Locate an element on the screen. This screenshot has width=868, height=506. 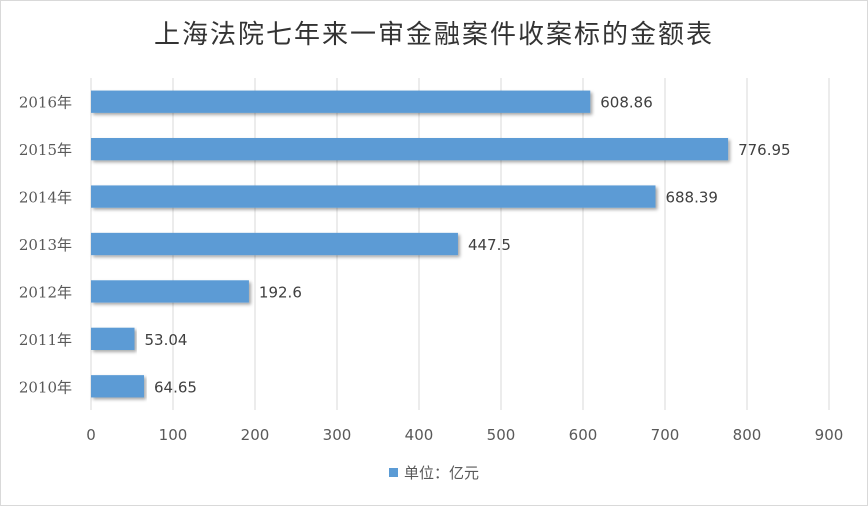
data-label: 192.6 is located at coordinates (280, 292).